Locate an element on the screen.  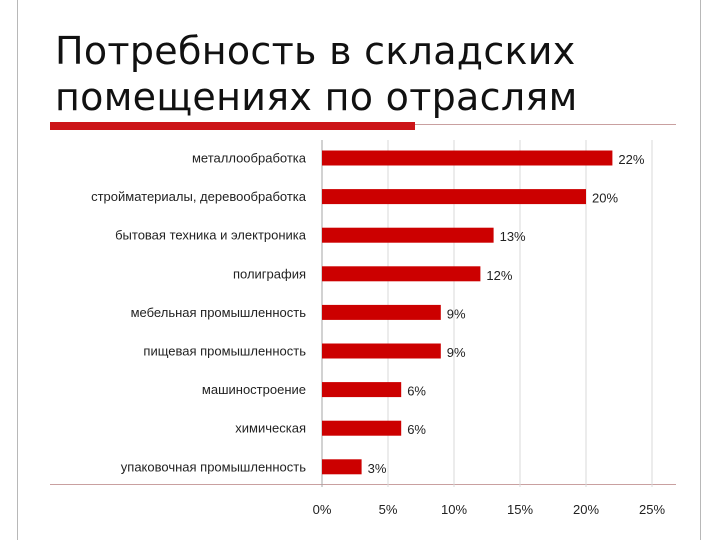
slide-frame-right is located at coordinates (700, 270).